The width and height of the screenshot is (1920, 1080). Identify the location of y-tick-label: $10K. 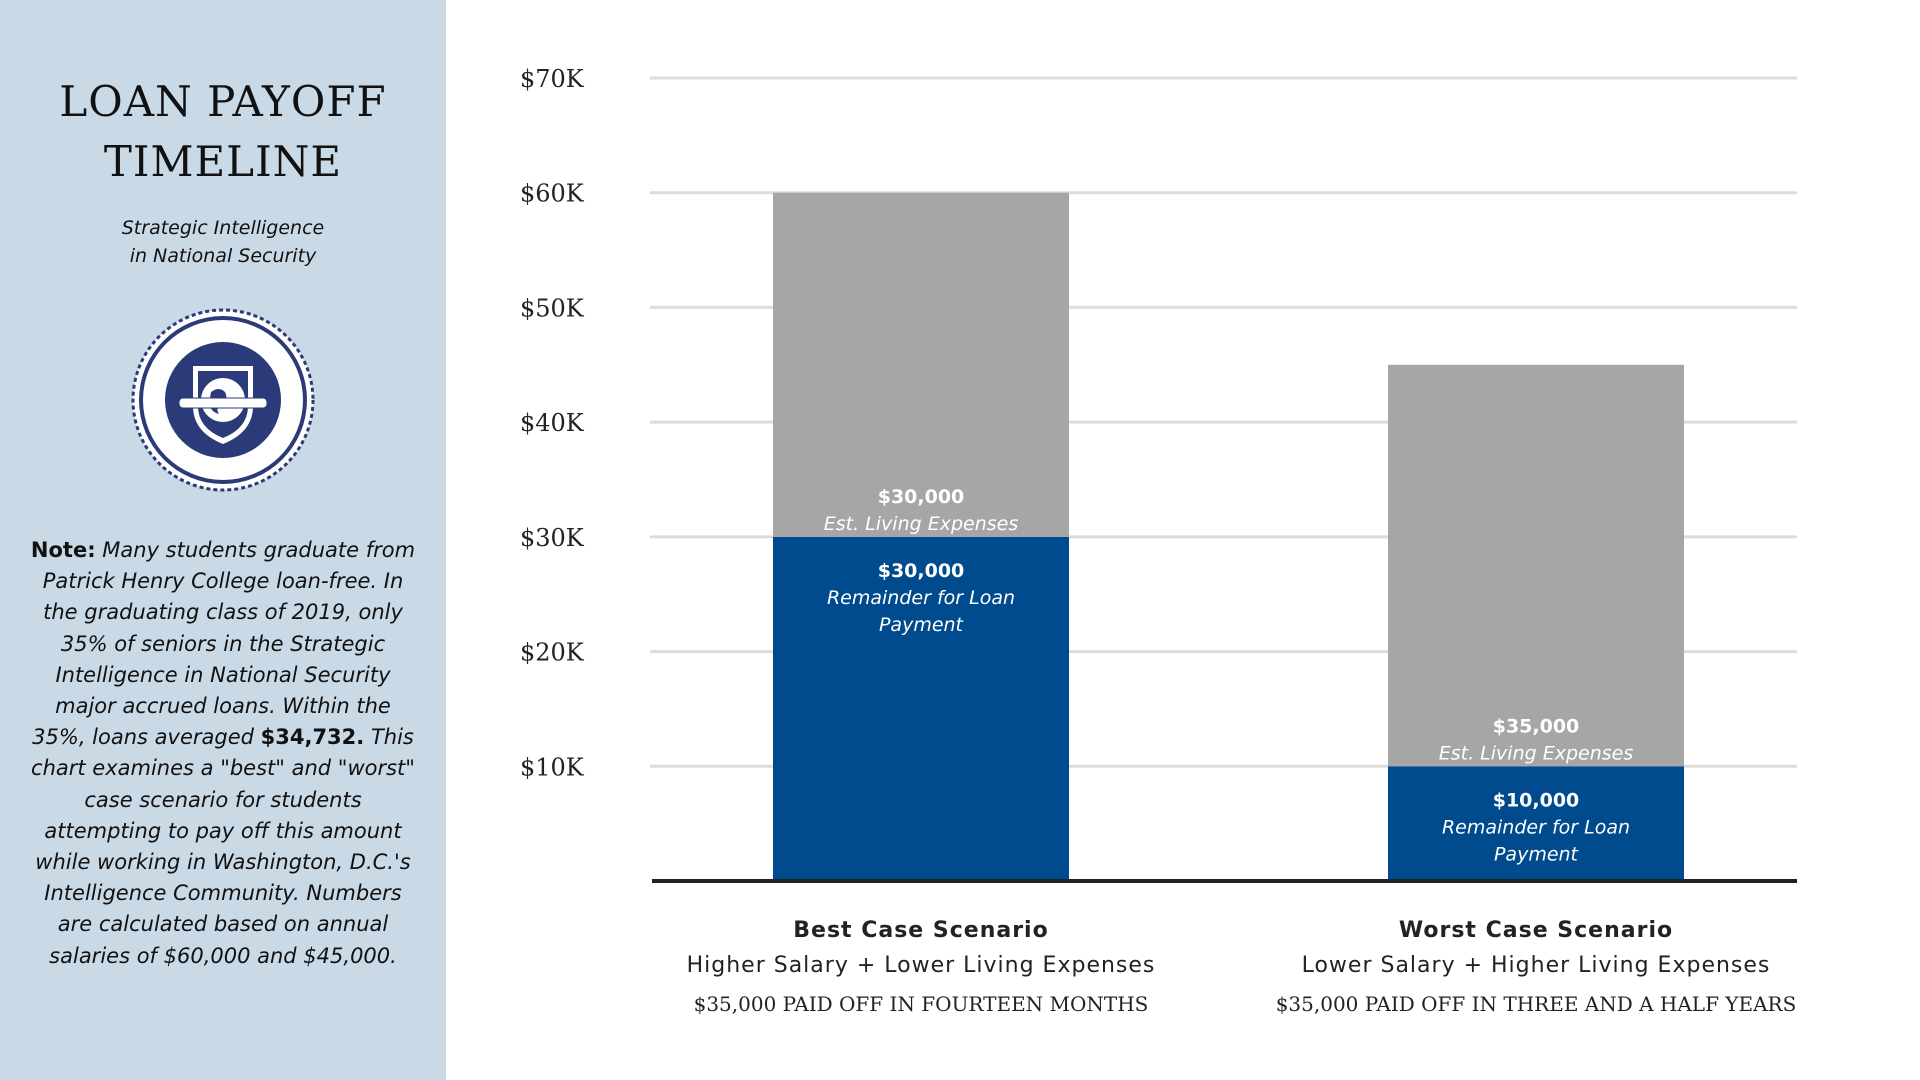
(552, 767).